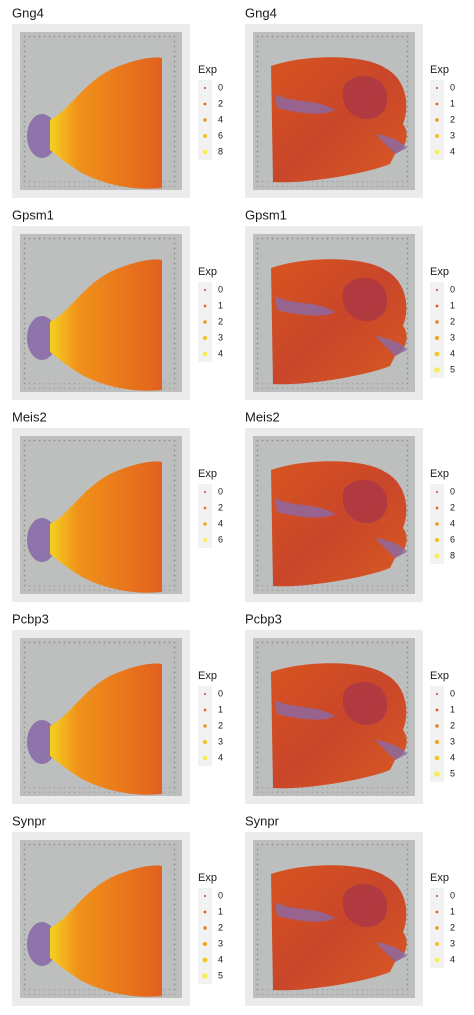  What do you see at coordinates (220, 151) in the screenshot?
I see `legend-label: 8` at bounding box center [220, 151].